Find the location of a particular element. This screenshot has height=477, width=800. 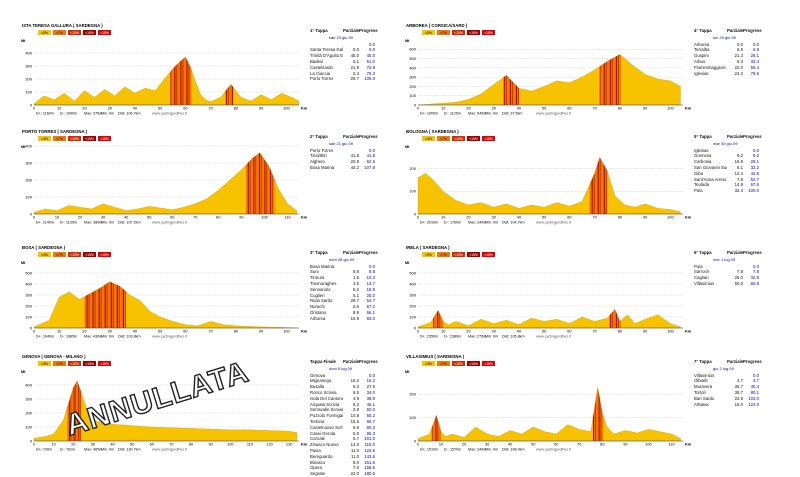

partial-cell: 6.8 is located at coordinates (740, 50).